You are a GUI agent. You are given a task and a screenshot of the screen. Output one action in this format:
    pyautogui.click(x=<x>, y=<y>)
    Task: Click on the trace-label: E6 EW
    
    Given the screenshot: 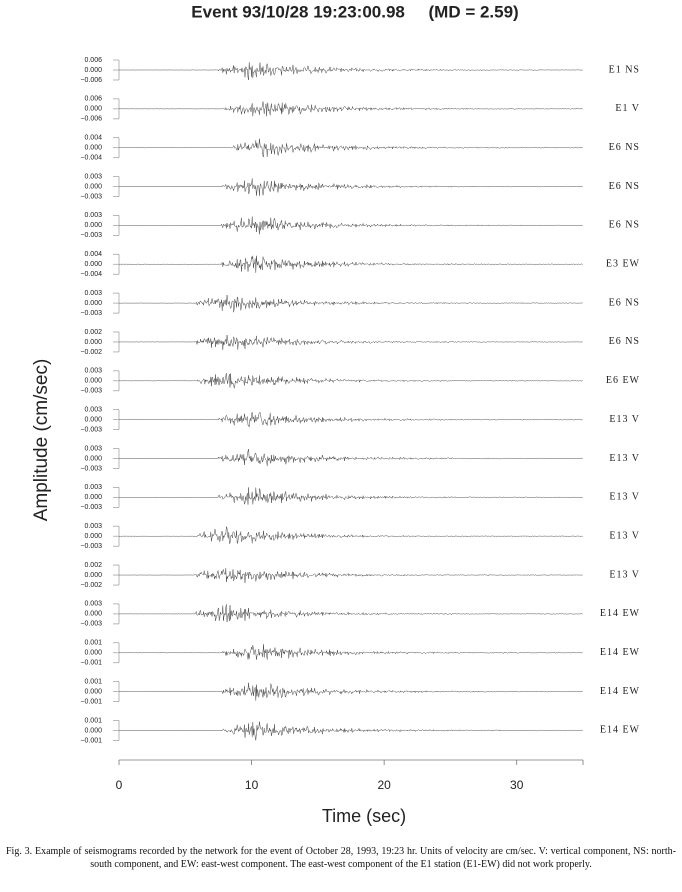 What is the action you would take?
    pyautogui.click(x=623, y=380)
    